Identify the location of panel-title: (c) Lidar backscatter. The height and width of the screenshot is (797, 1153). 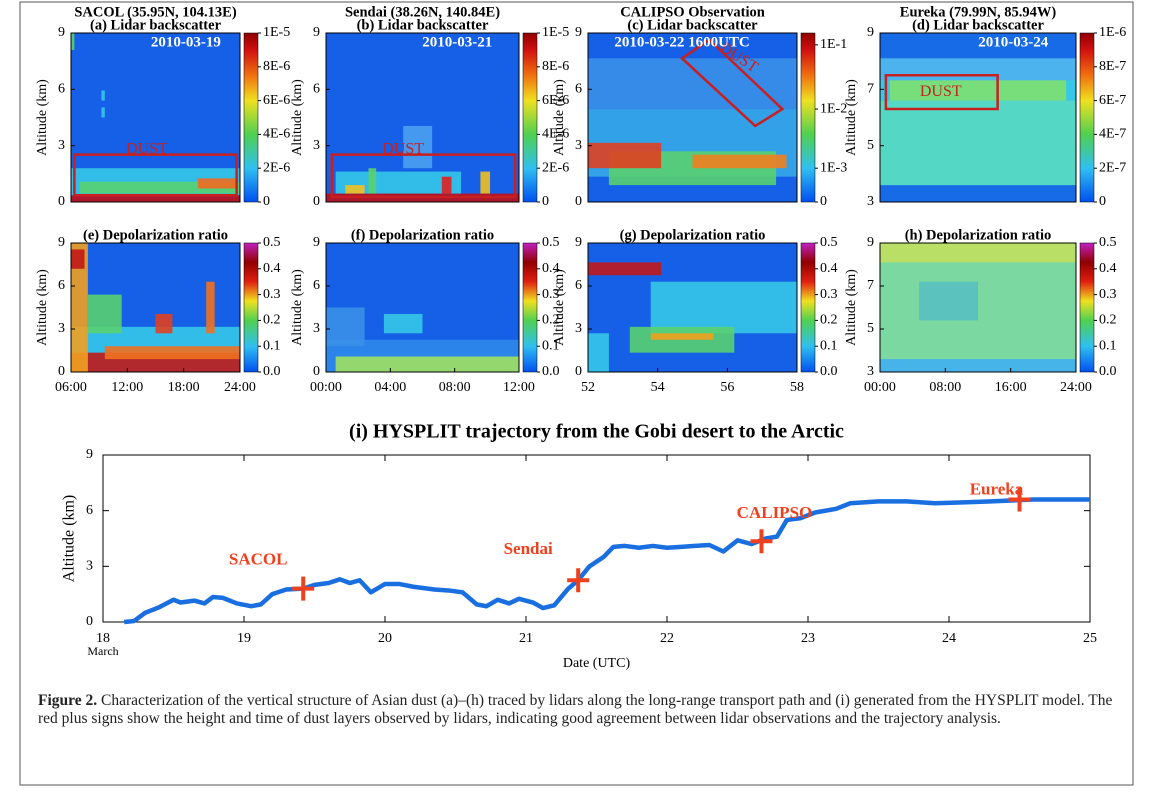
(692, 25).